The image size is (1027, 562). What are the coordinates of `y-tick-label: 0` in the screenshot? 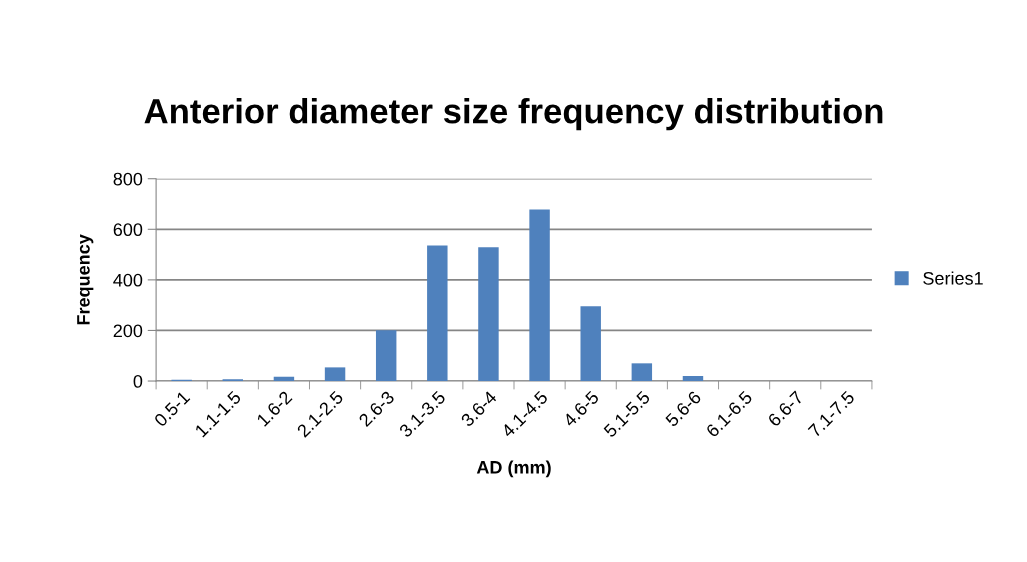 It's located at (138, 381).